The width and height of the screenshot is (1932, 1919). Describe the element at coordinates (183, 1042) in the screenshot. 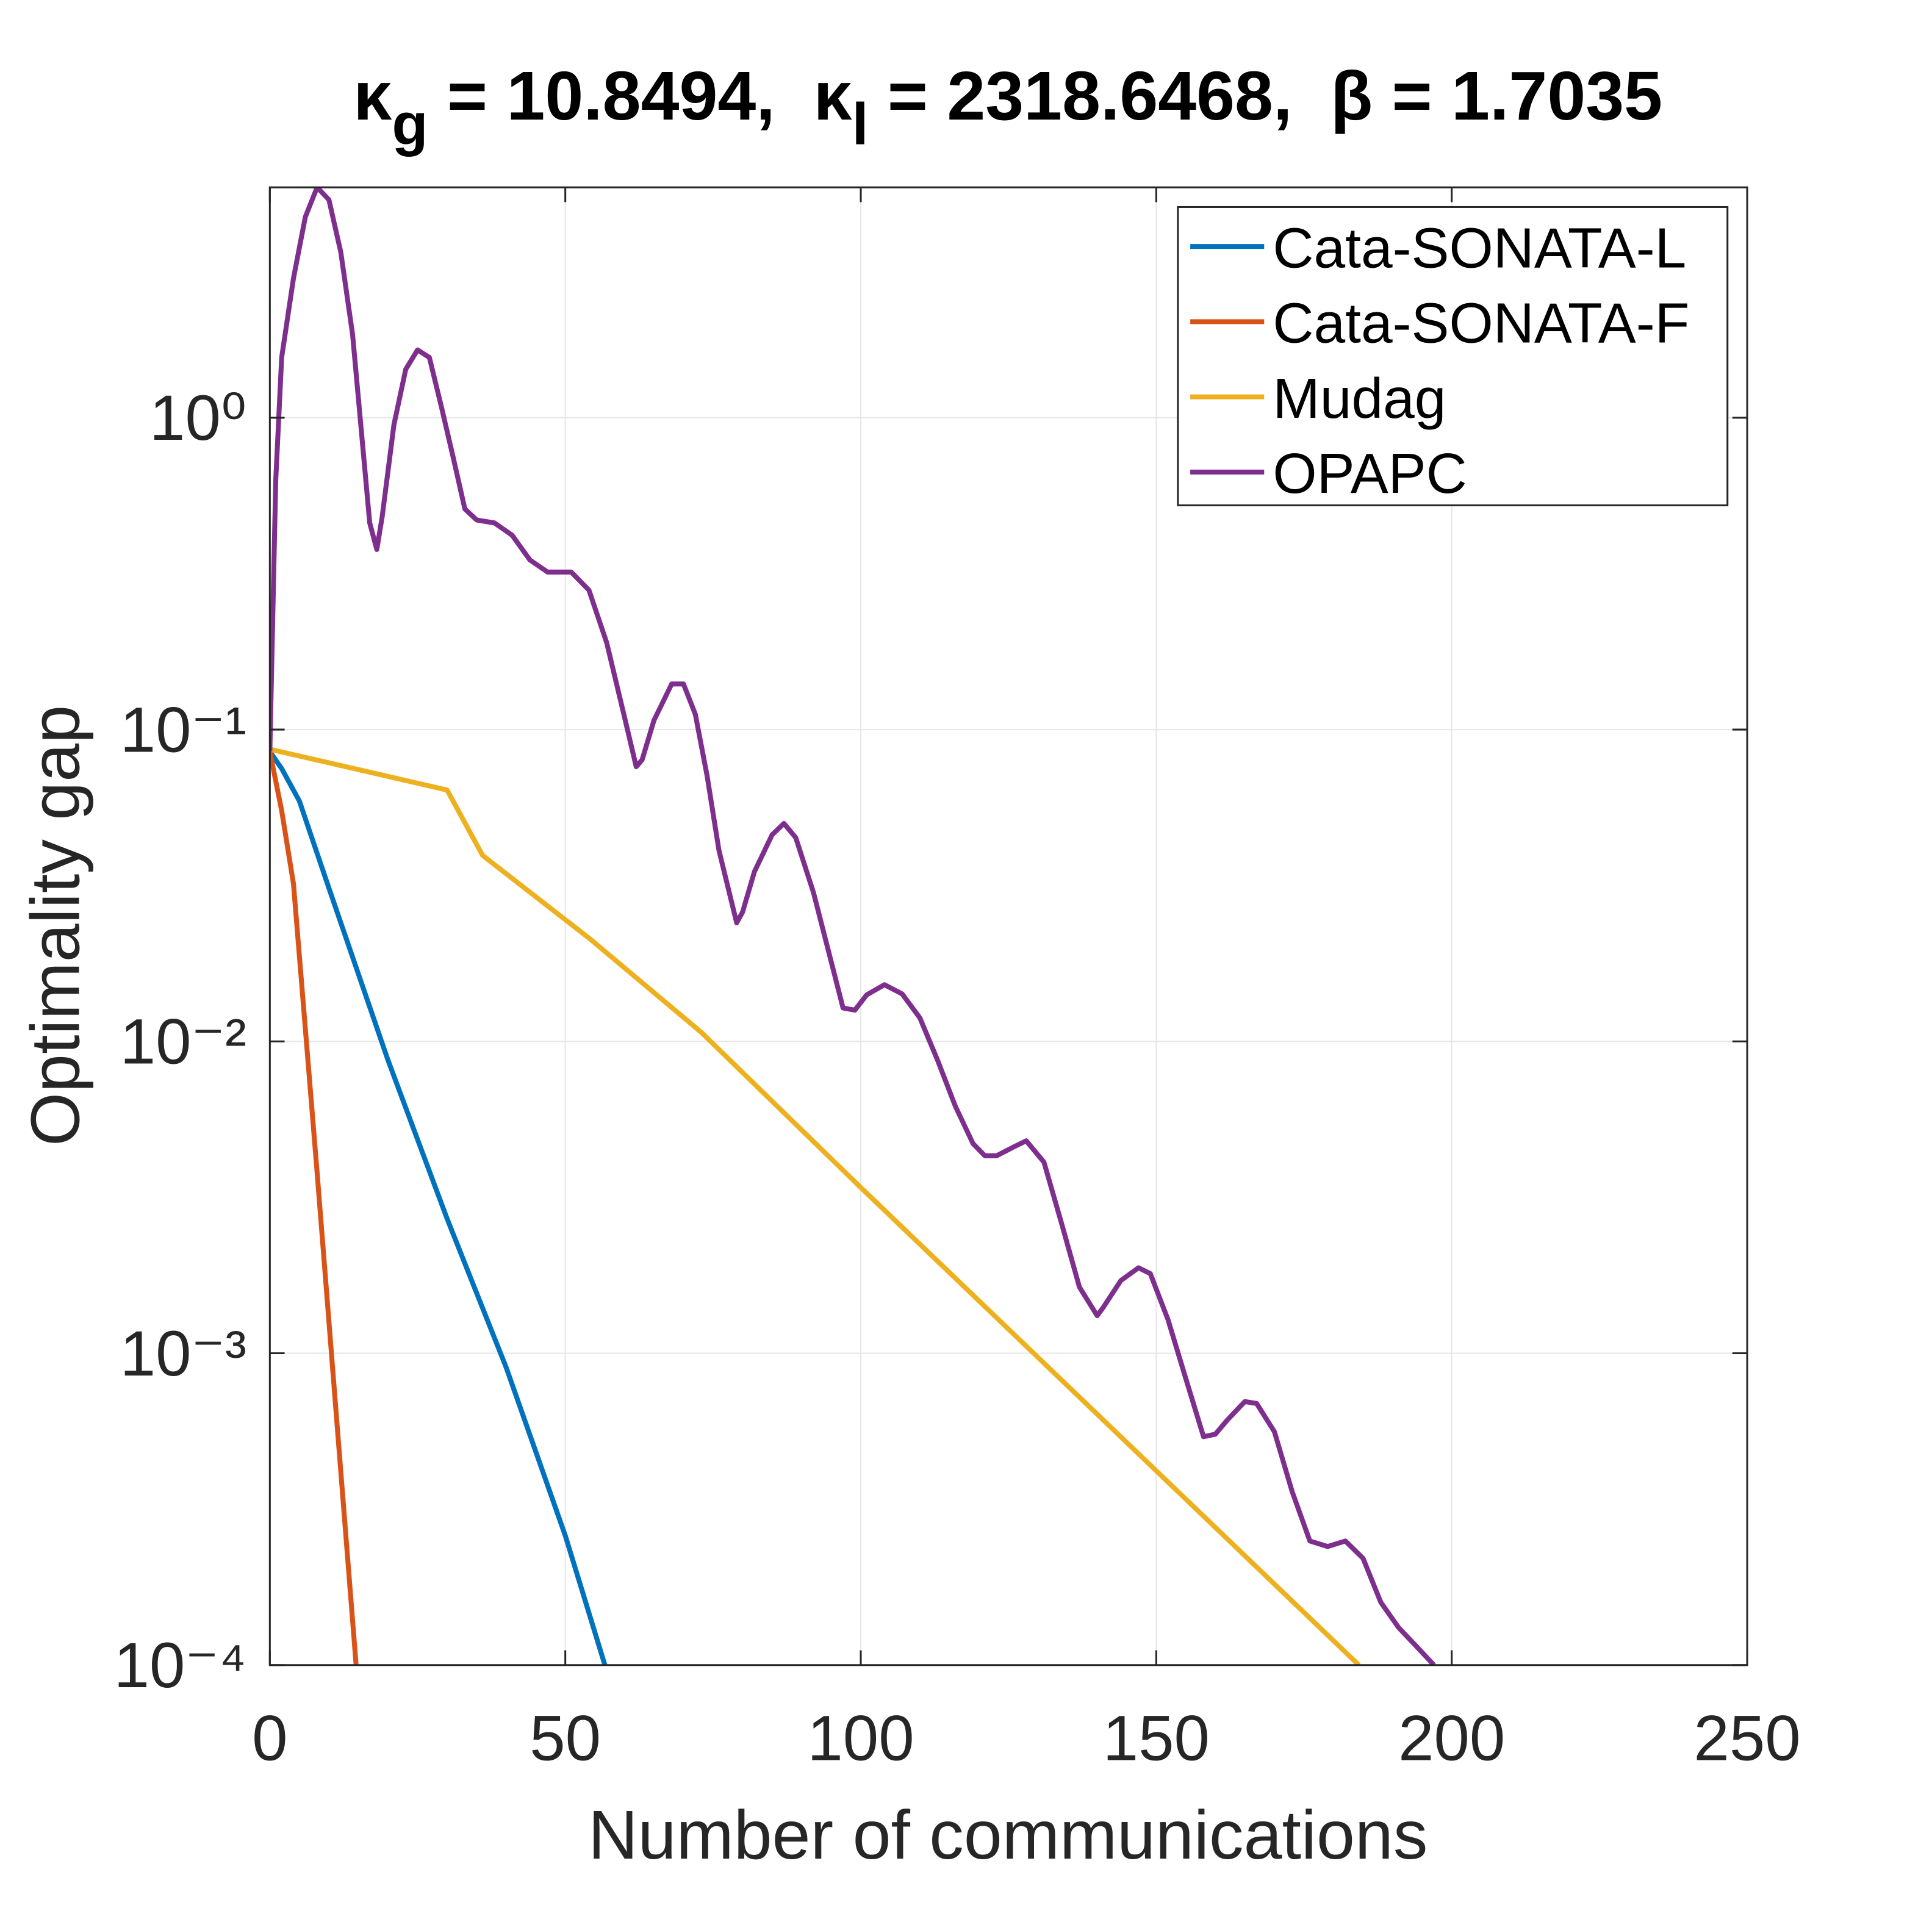

I see `y-tick-label: 10⁻²` at that location.